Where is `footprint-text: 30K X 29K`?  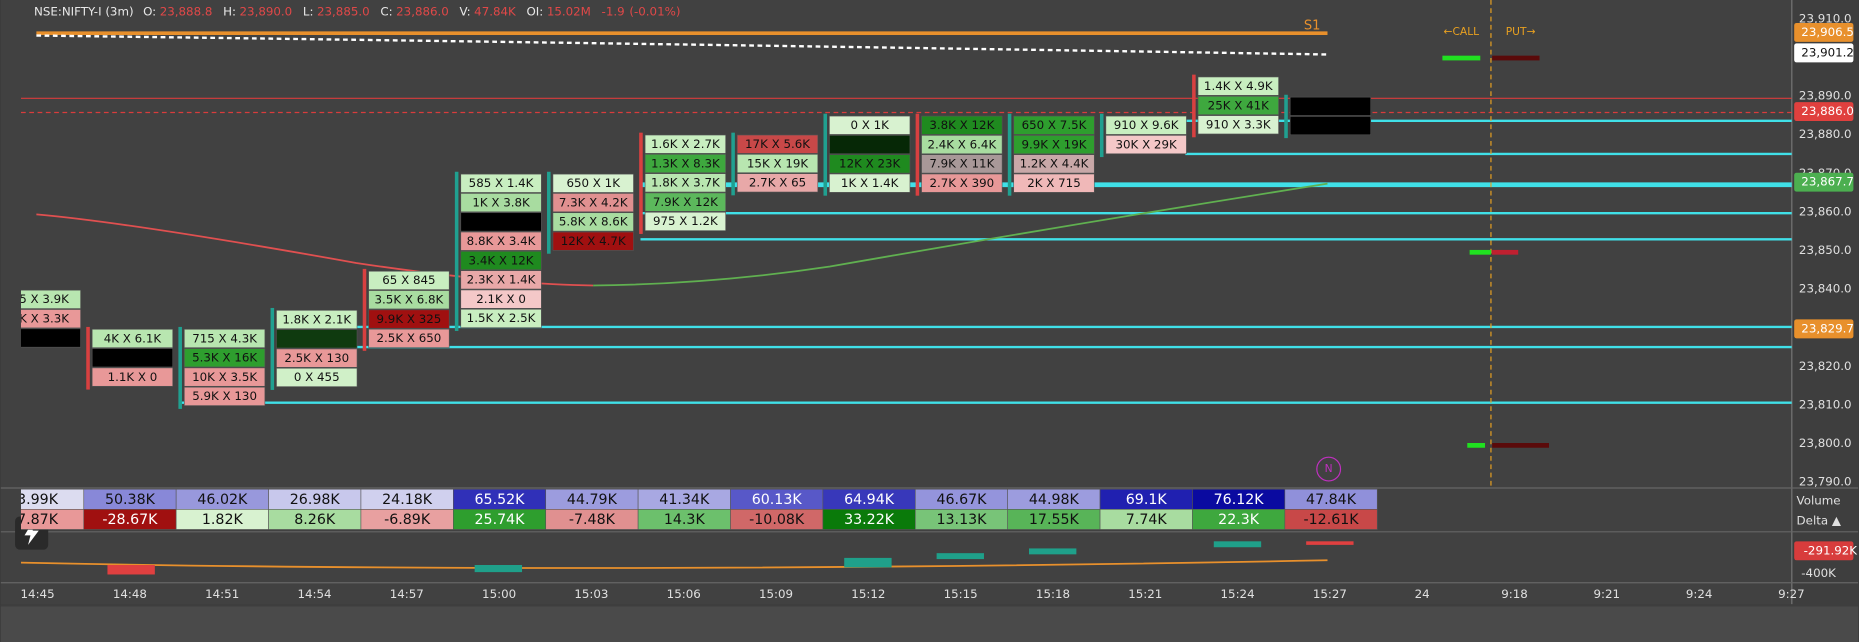
footprint-text: 30K X 29K is located at coordinates (1146, 144).